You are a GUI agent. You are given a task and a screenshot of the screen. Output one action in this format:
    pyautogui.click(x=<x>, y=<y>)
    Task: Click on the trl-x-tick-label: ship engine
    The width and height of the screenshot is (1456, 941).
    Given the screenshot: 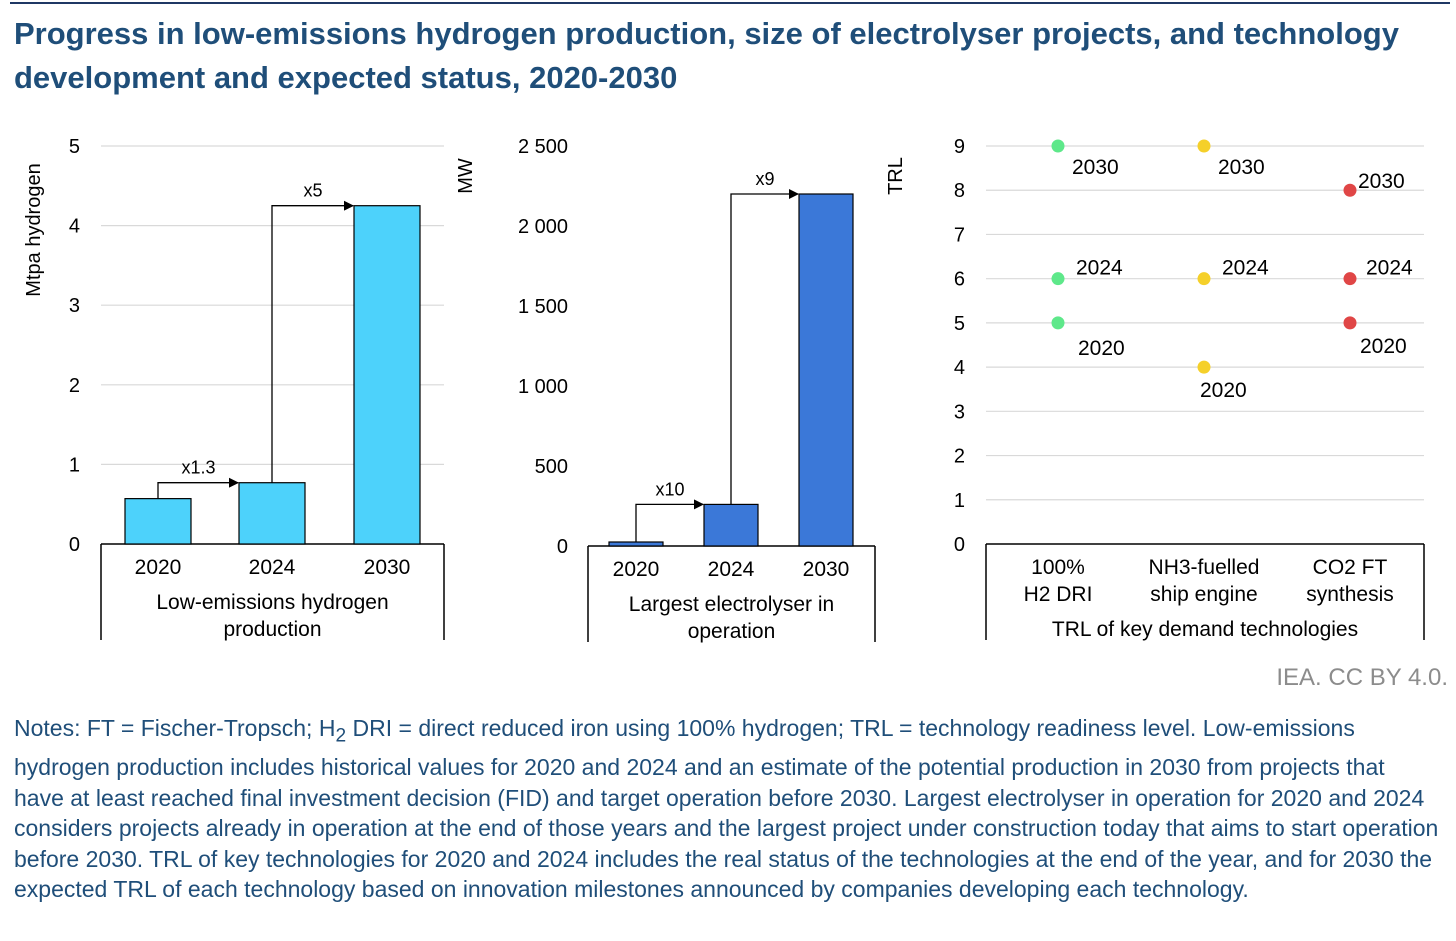 What is the action you would take?
    pyautogui.click(x=1203, y=594)
    